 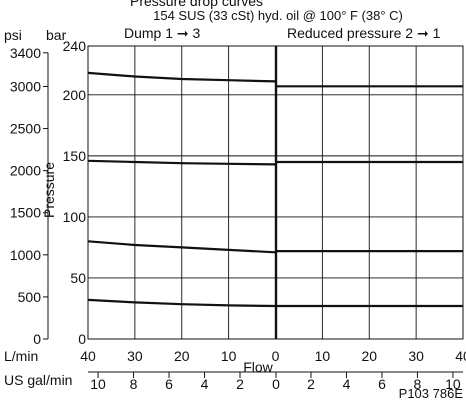 I want to click on y-axis-label: Pressure, so click(x=49, y=190).